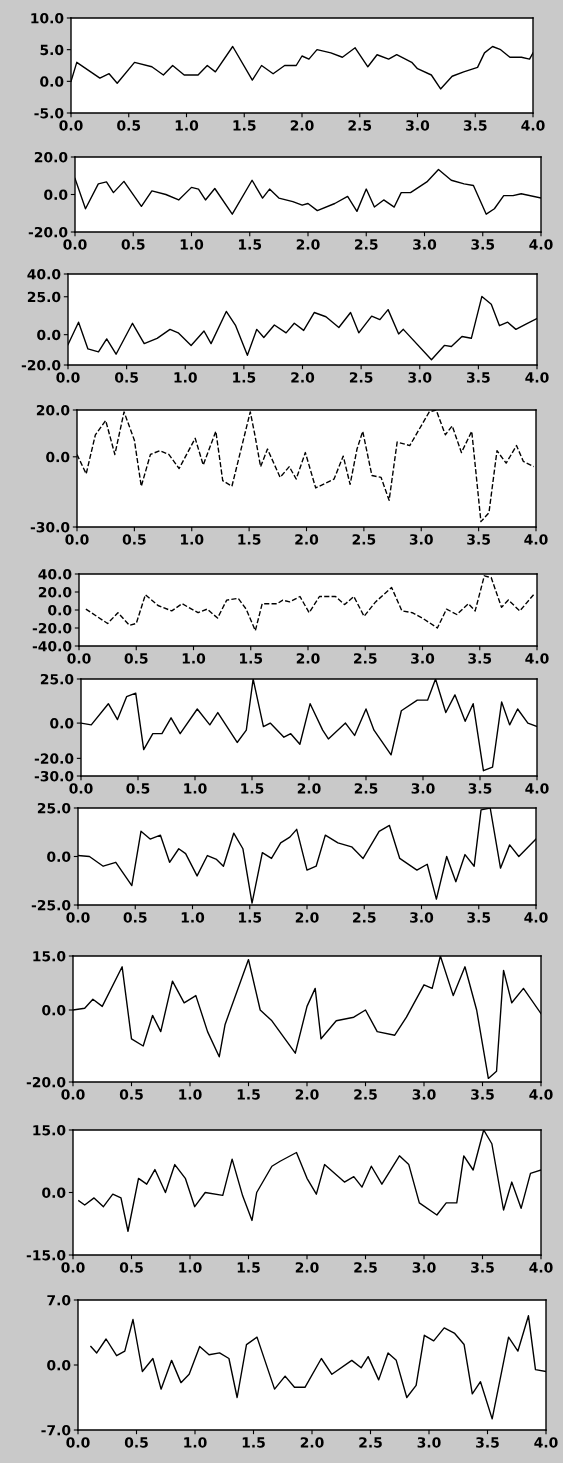 The image size is (563, 1463). What do you see at coordinates (52, 50) in the screenshot?
I see `y-tick-label: 5.0` at bounding box center [52, 50].